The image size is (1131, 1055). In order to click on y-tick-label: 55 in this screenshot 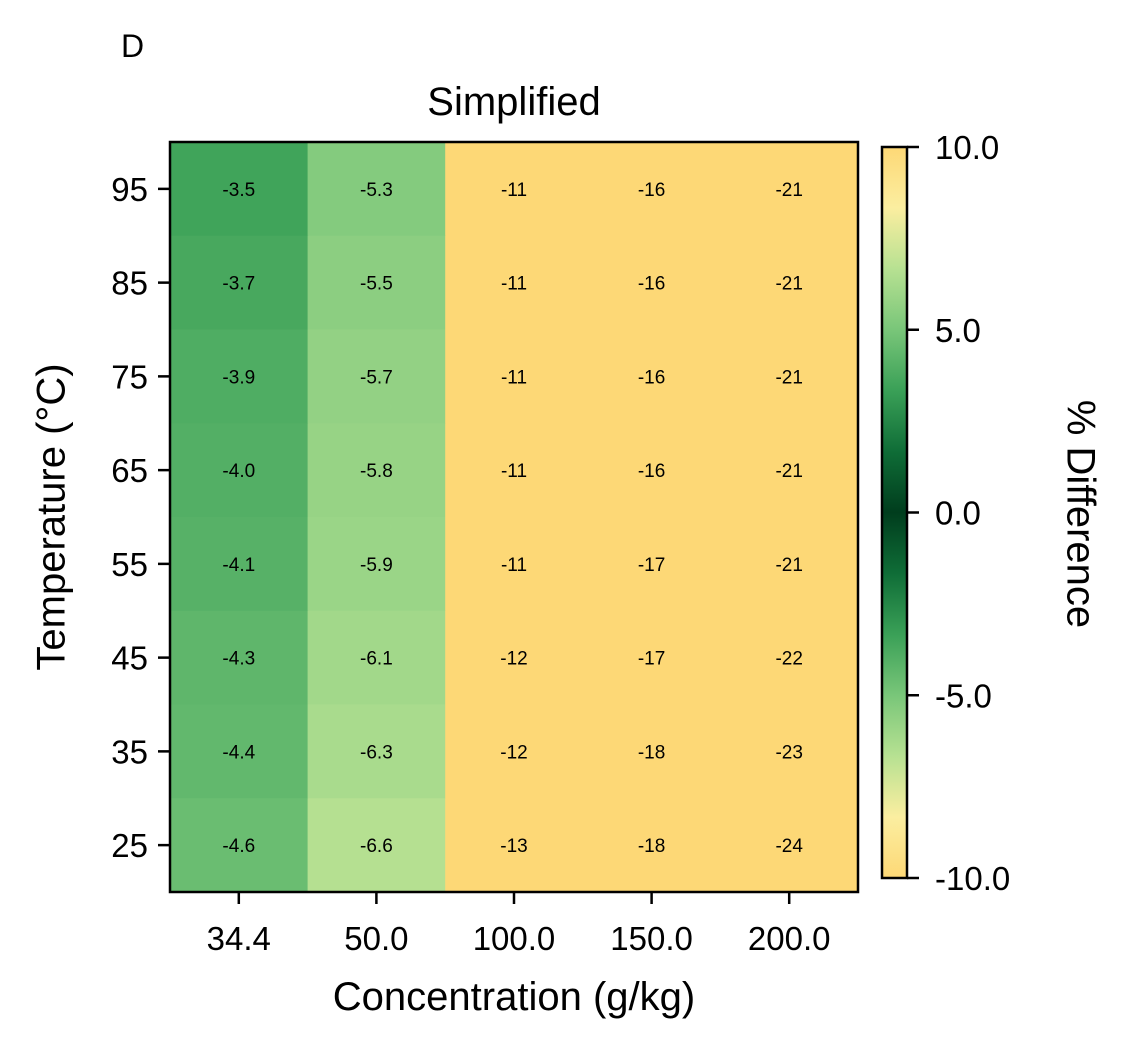, I will do `click(129, 564)`.